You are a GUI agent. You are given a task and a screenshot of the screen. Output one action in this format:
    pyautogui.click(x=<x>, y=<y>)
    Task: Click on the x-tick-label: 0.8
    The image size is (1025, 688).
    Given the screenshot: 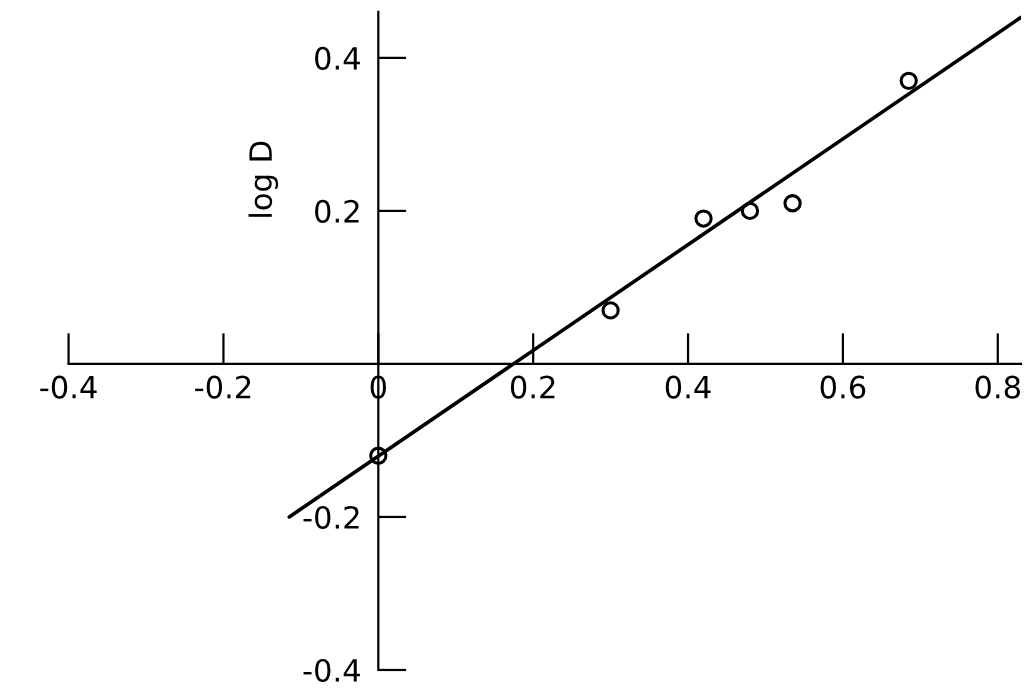 What is the action you would take?
    pyautogui.click(x=997, y=387)
    